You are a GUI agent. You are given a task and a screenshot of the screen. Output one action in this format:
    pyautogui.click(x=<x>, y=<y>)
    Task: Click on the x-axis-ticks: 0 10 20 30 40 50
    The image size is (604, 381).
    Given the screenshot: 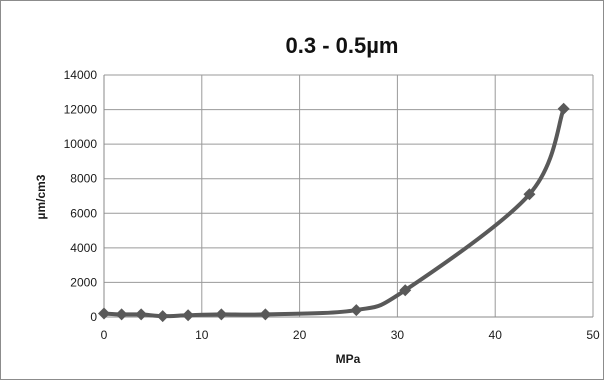 What is the action you would take?
    pyautogui.click(x=350, y=335)
    